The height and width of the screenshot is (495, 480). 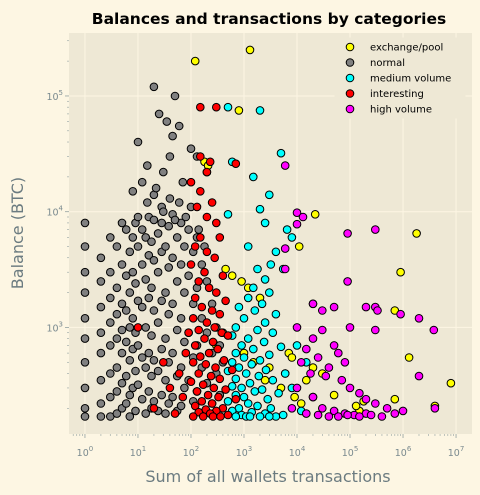 I want to click on x-tick-label: 107, so click(x=456, y=452).